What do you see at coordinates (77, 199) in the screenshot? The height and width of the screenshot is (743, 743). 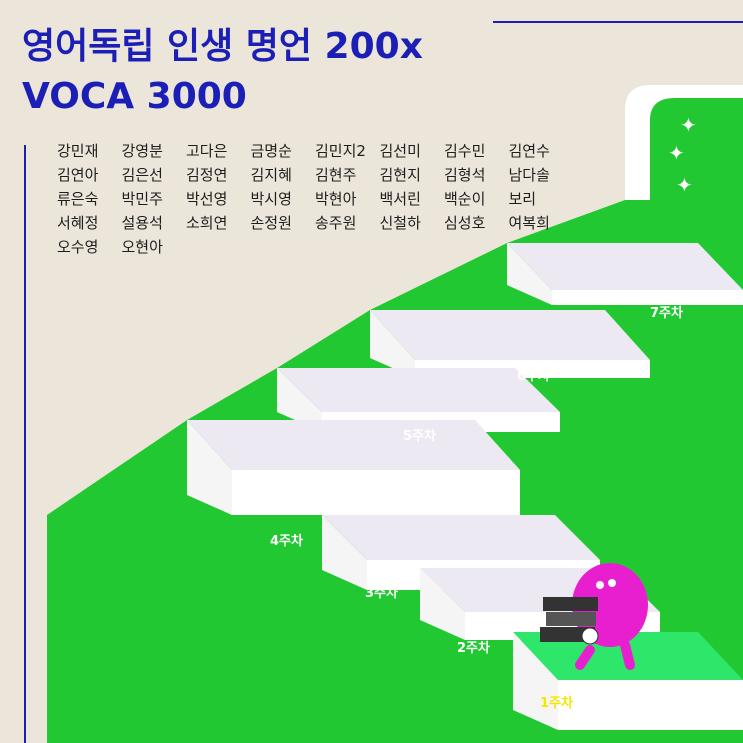 I see `member-name: 류은숙` at bounding box center [77, 199].